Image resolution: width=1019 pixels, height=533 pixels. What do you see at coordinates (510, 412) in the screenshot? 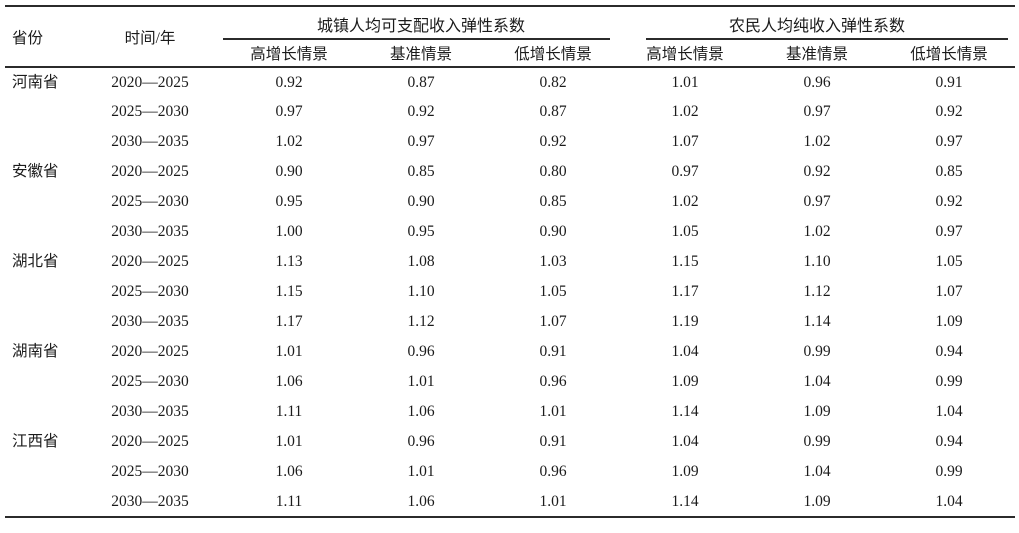
I see `table-row: 2030—2035 1.11 1.06 1.01 1.14 1.09 1.04` at bounding box center [510, 412].